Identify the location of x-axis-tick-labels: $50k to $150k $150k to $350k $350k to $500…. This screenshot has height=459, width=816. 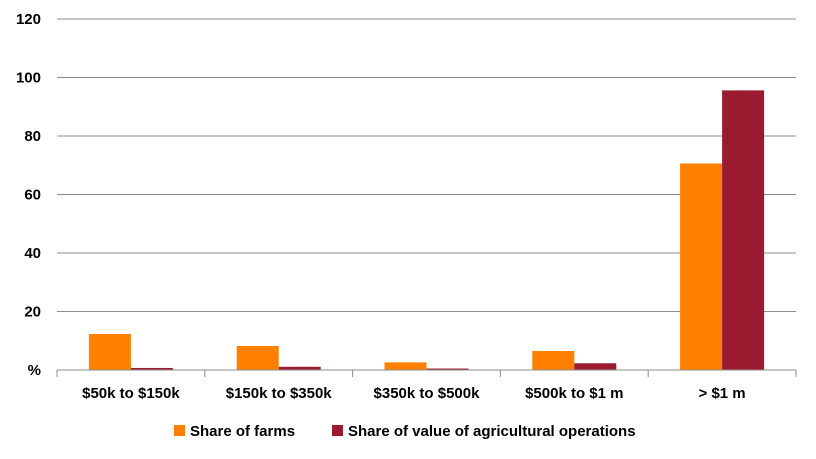
(414, 393).